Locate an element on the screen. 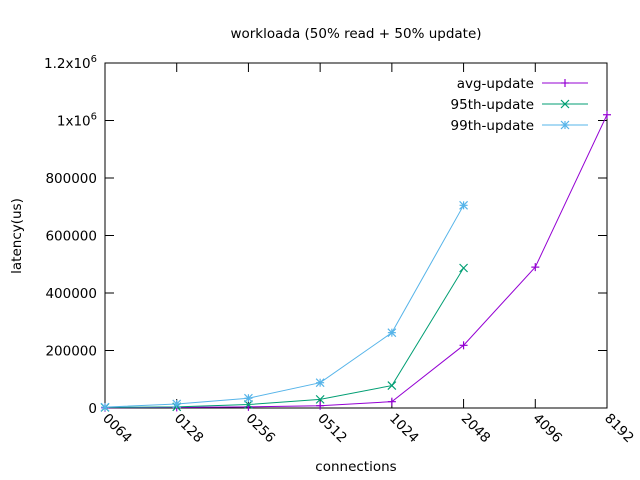  y-tick-label: 1x106 is located at coordinates (77, 121).